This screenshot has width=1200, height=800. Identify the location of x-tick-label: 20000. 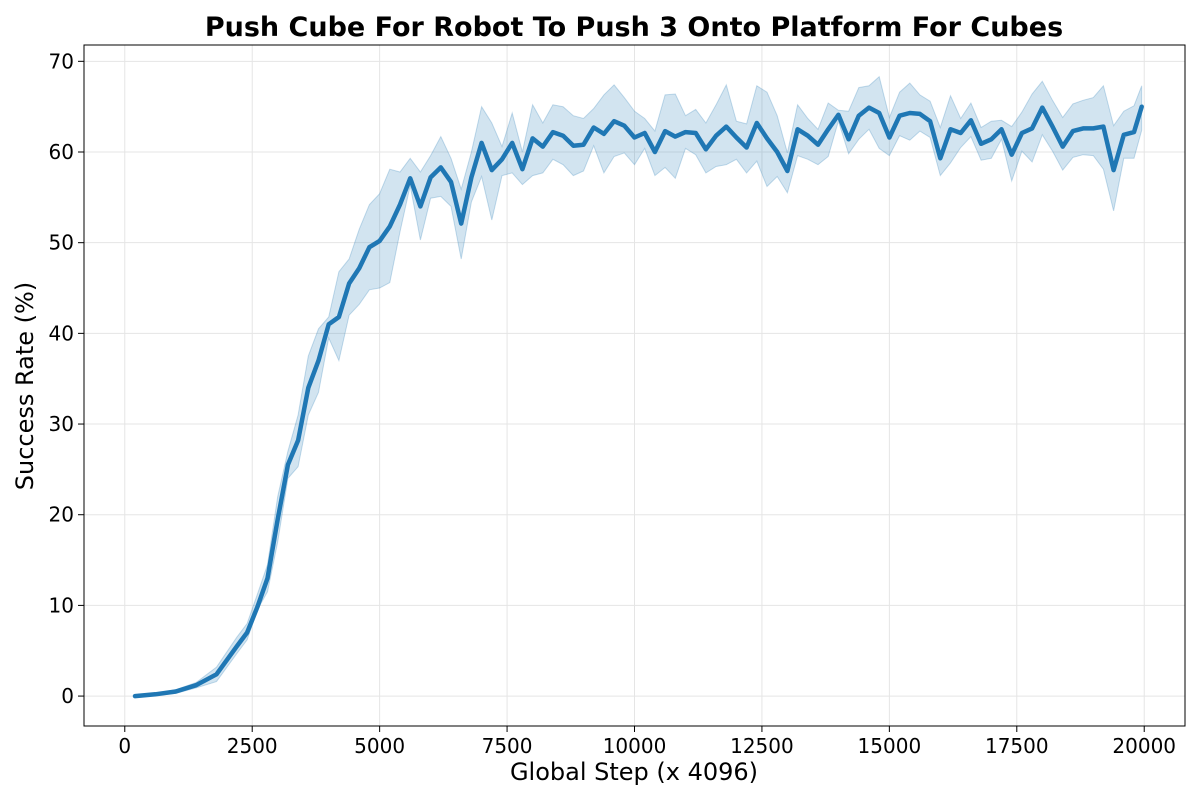
(1144, 746).